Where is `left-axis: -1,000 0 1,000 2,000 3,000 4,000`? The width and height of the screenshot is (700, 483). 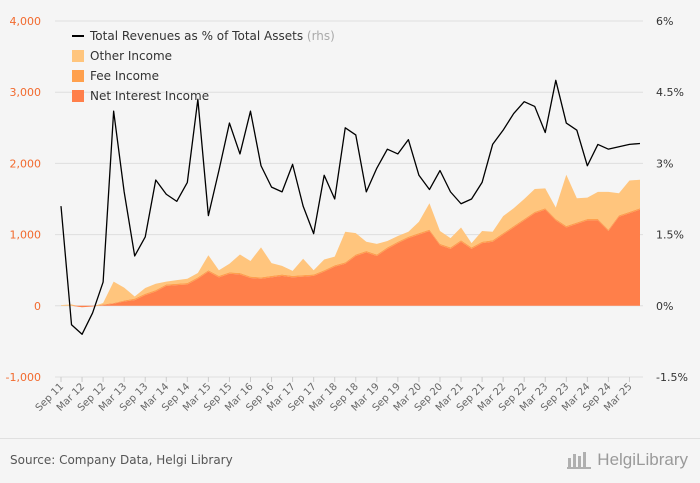
left-axis: -1,000 0 1,000 2,000 3,000 4,000 is located at coordinates (23, 199).